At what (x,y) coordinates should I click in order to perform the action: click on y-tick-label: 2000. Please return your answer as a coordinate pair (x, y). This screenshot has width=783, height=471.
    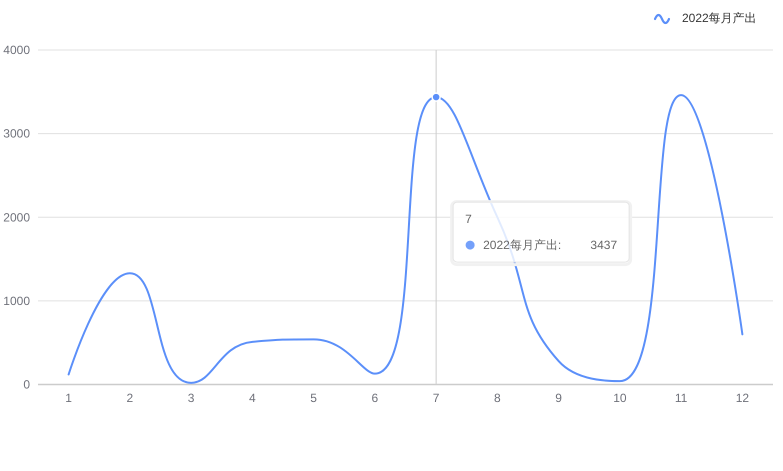
    Looking at the image, I should click on (16, 217).